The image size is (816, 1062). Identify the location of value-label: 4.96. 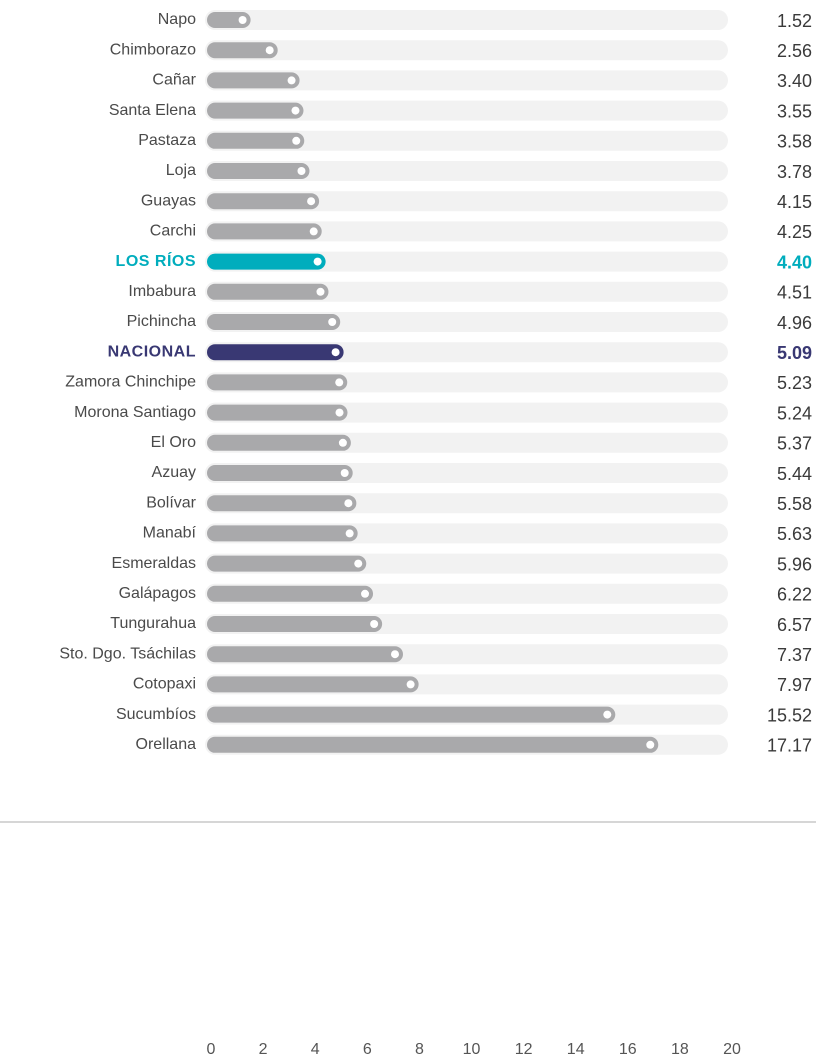
(794, 323).